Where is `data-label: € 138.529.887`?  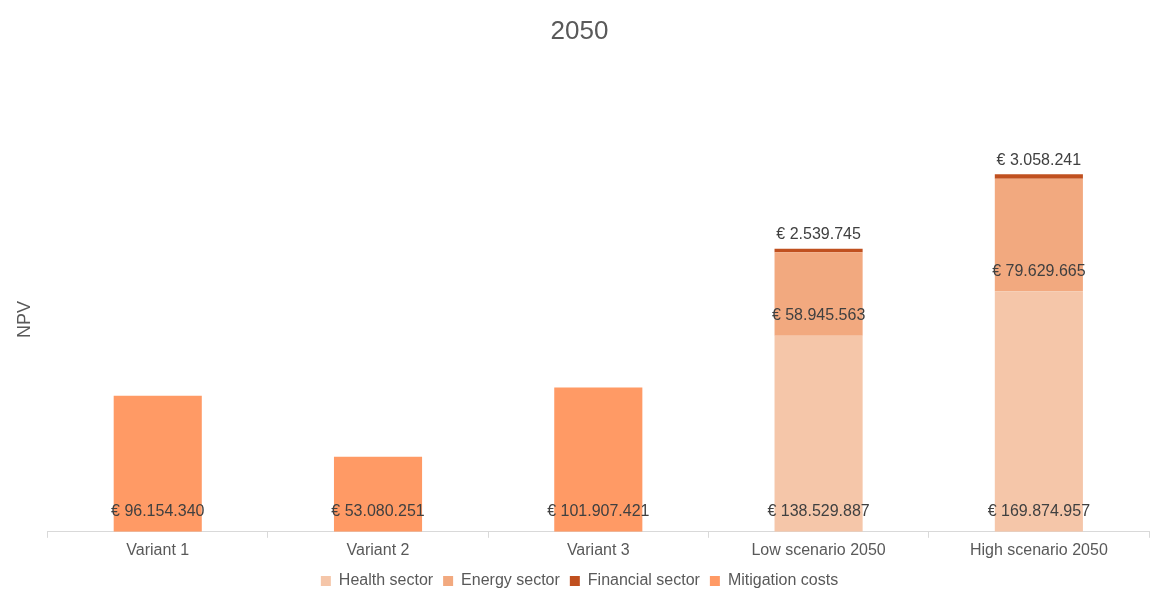
data-label: € 138.529.887 is located at coordinates (818, 511).